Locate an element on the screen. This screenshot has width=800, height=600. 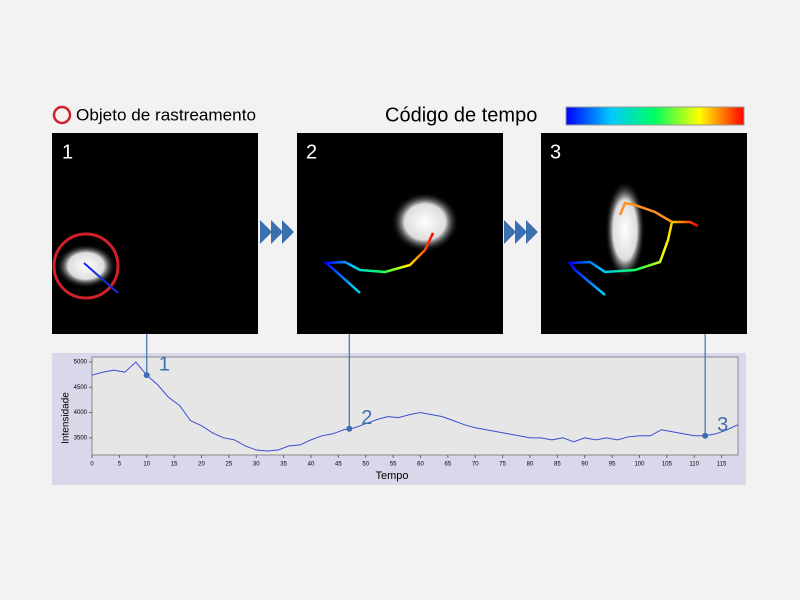
marker-label: 2 is located at coordinates (366, 418).